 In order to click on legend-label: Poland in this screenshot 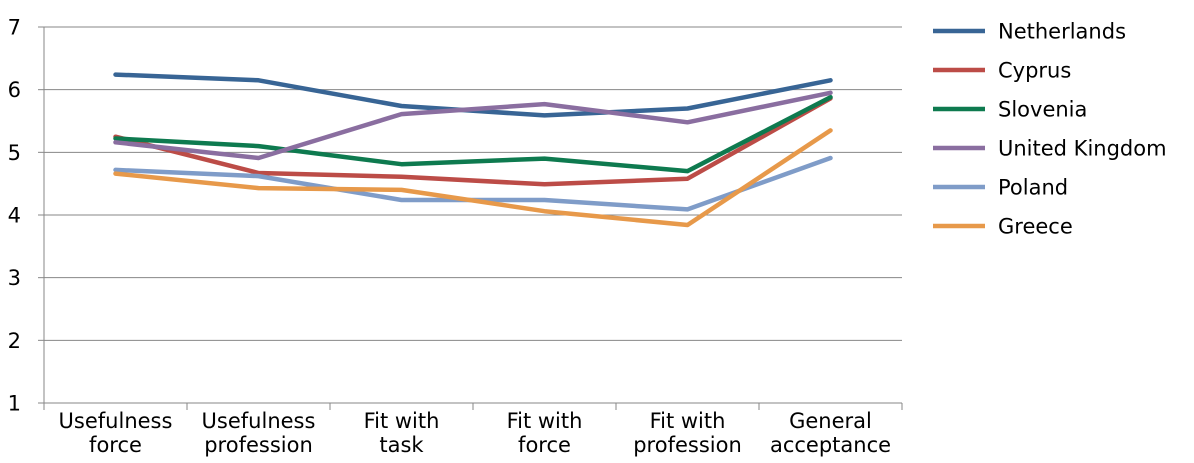, I will do `click(1033, 188)`.